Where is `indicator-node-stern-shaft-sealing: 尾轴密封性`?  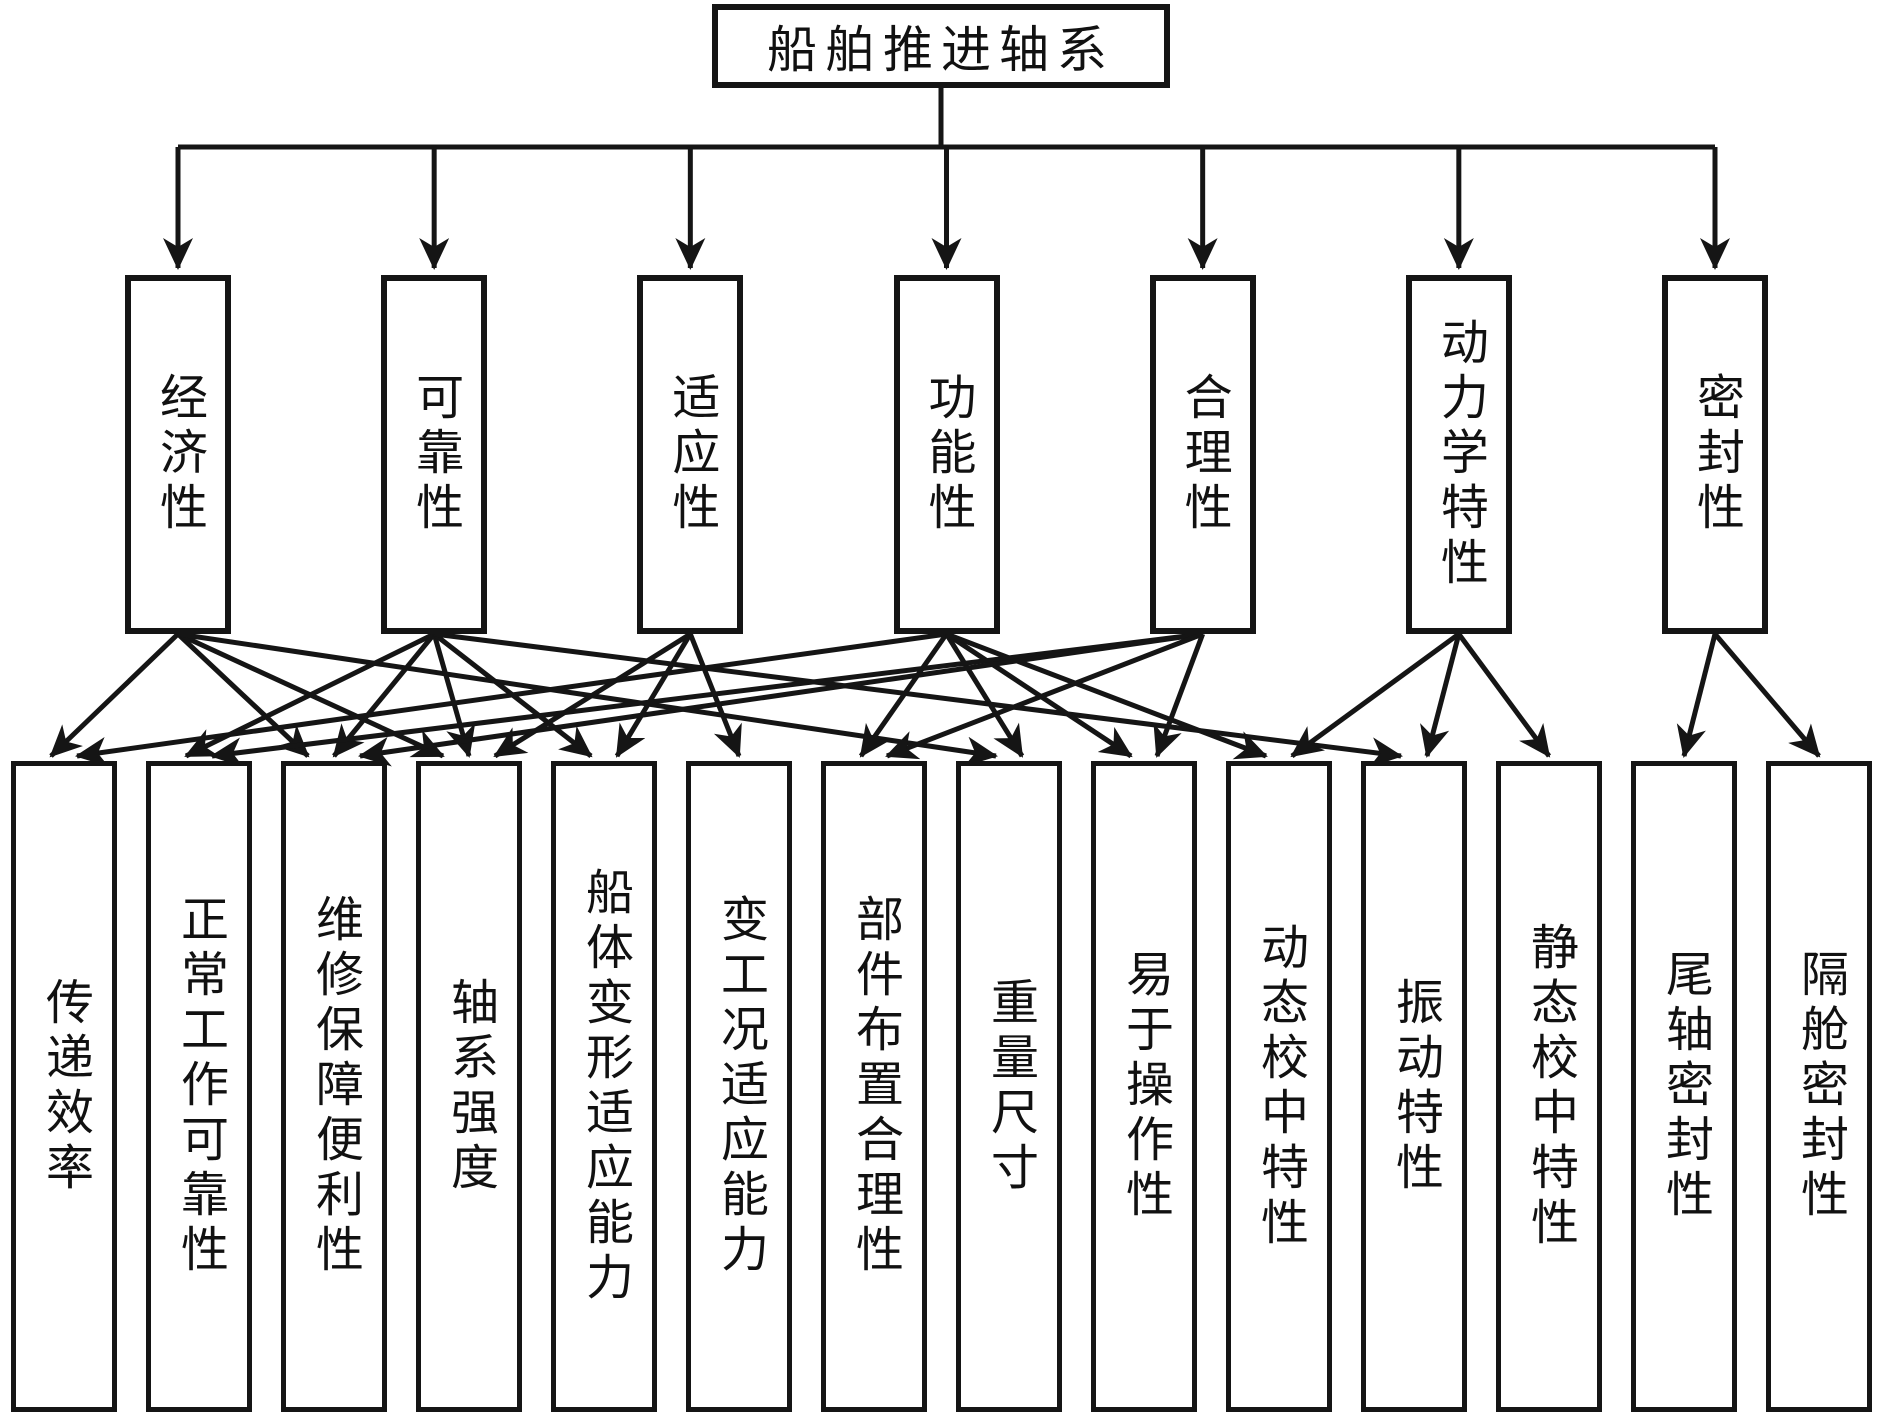 indicator-node-stern-shaft-sealing: 尾轴密封性 is located at coordinates (1684, 1086).